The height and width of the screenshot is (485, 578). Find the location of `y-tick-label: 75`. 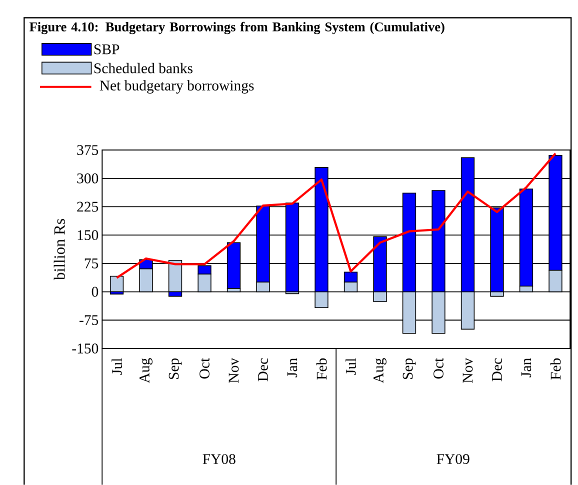

y-tick-label: 75 is located at coordinates (91, 263).